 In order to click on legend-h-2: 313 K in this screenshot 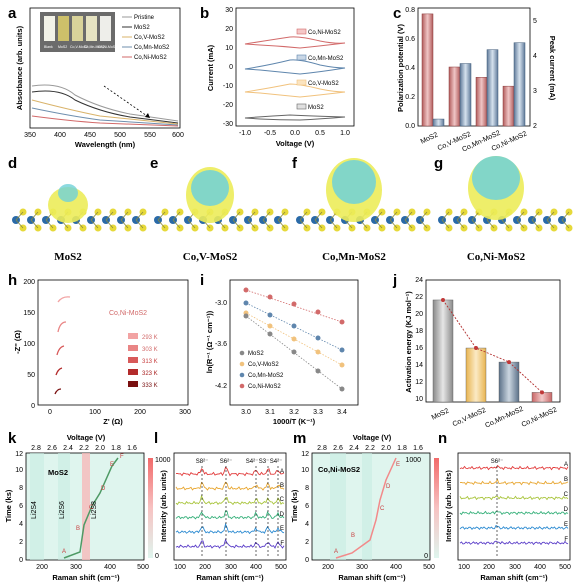, I will do `click(150, 362)`.